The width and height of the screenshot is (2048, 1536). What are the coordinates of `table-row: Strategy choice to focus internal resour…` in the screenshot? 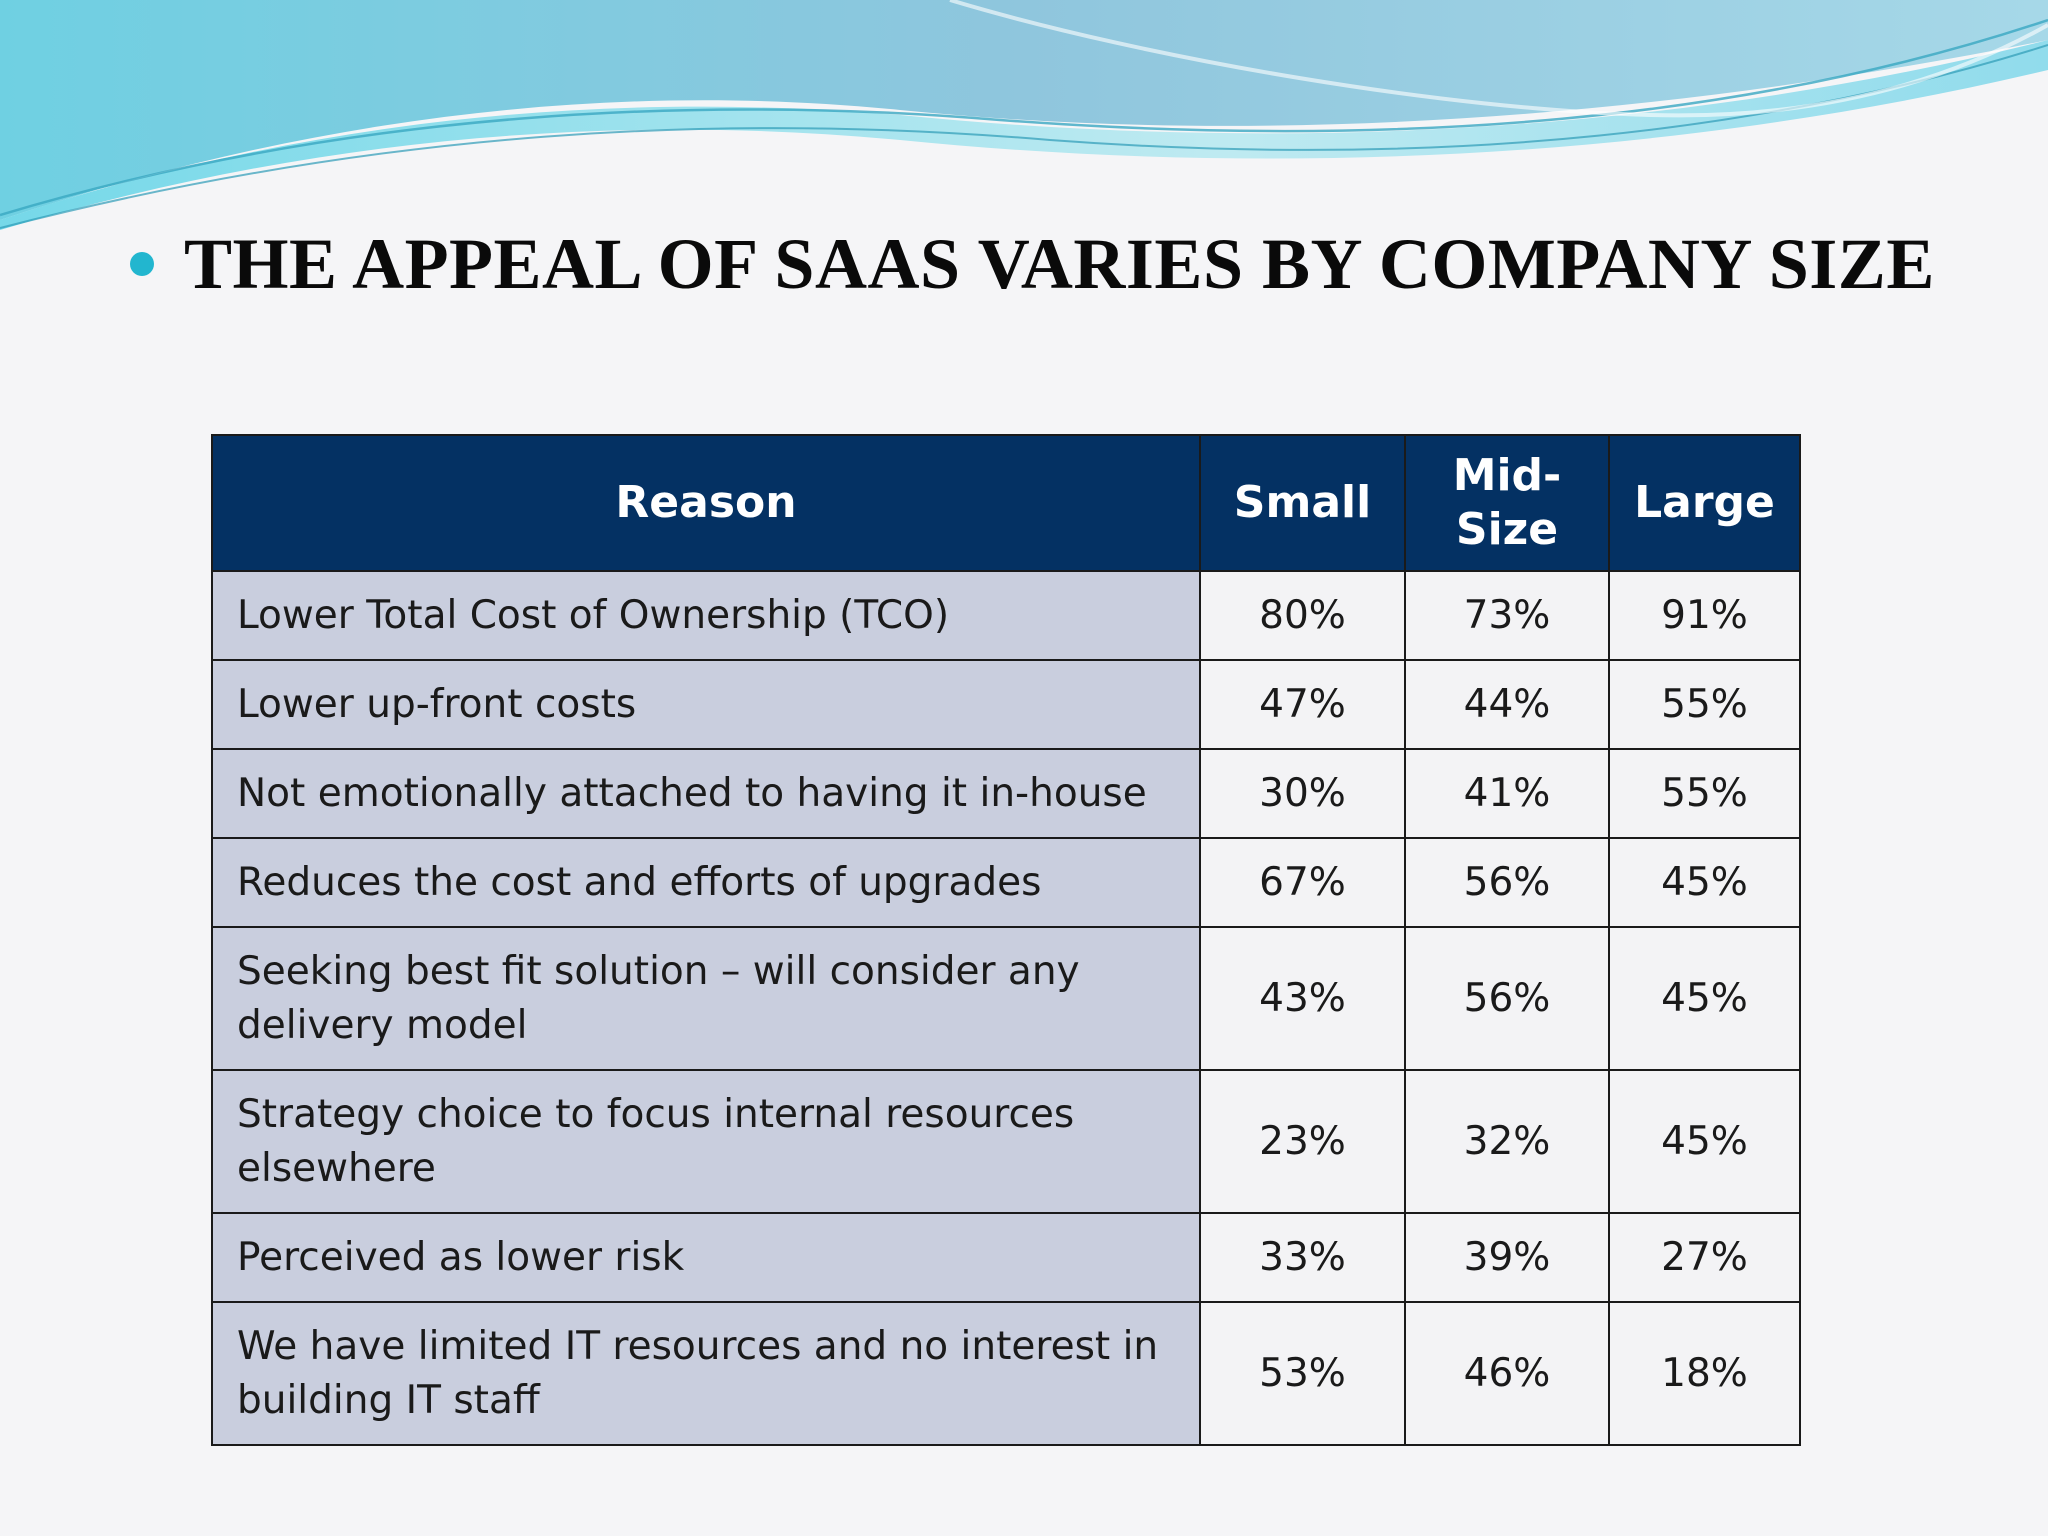 It's located at (1006, 1141).